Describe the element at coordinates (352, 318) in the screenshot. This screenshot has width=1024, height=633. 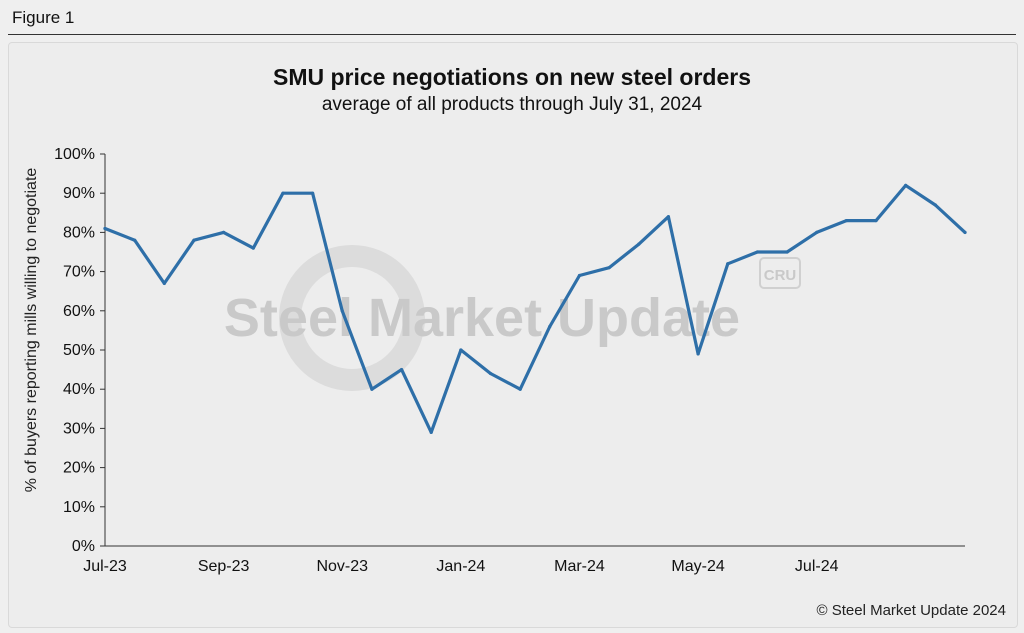
I see `watermark-ring` at that location.